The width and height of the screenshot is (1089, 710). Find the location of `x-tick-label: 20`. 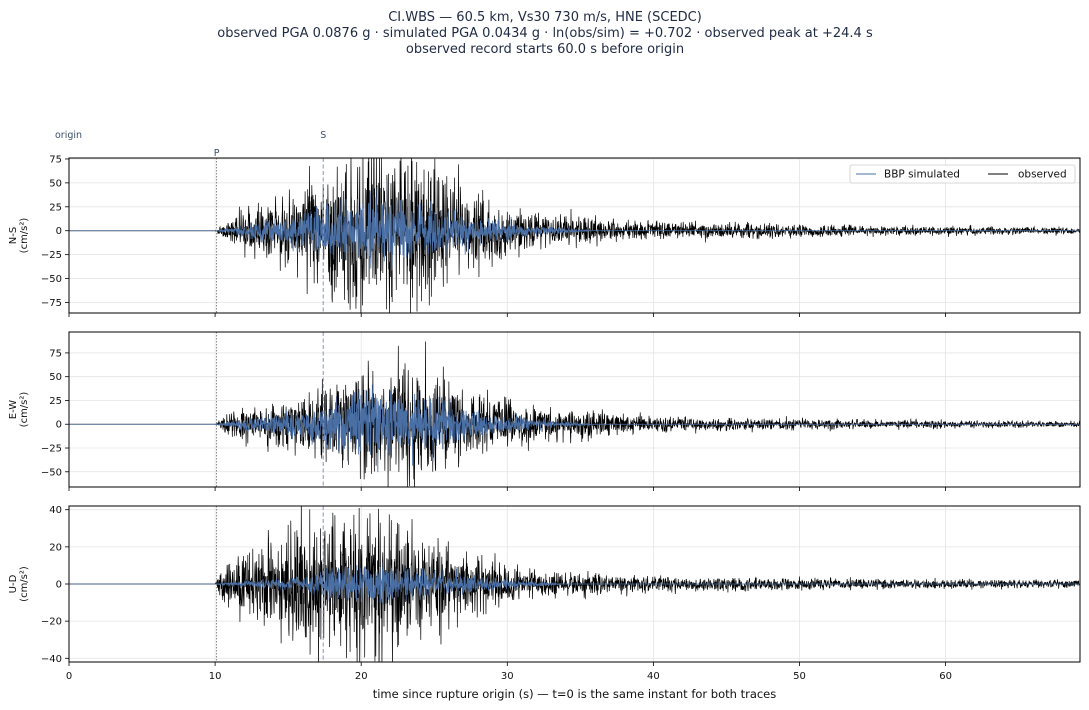

x-tick-label: 20 is located at coordinates (361, 676).